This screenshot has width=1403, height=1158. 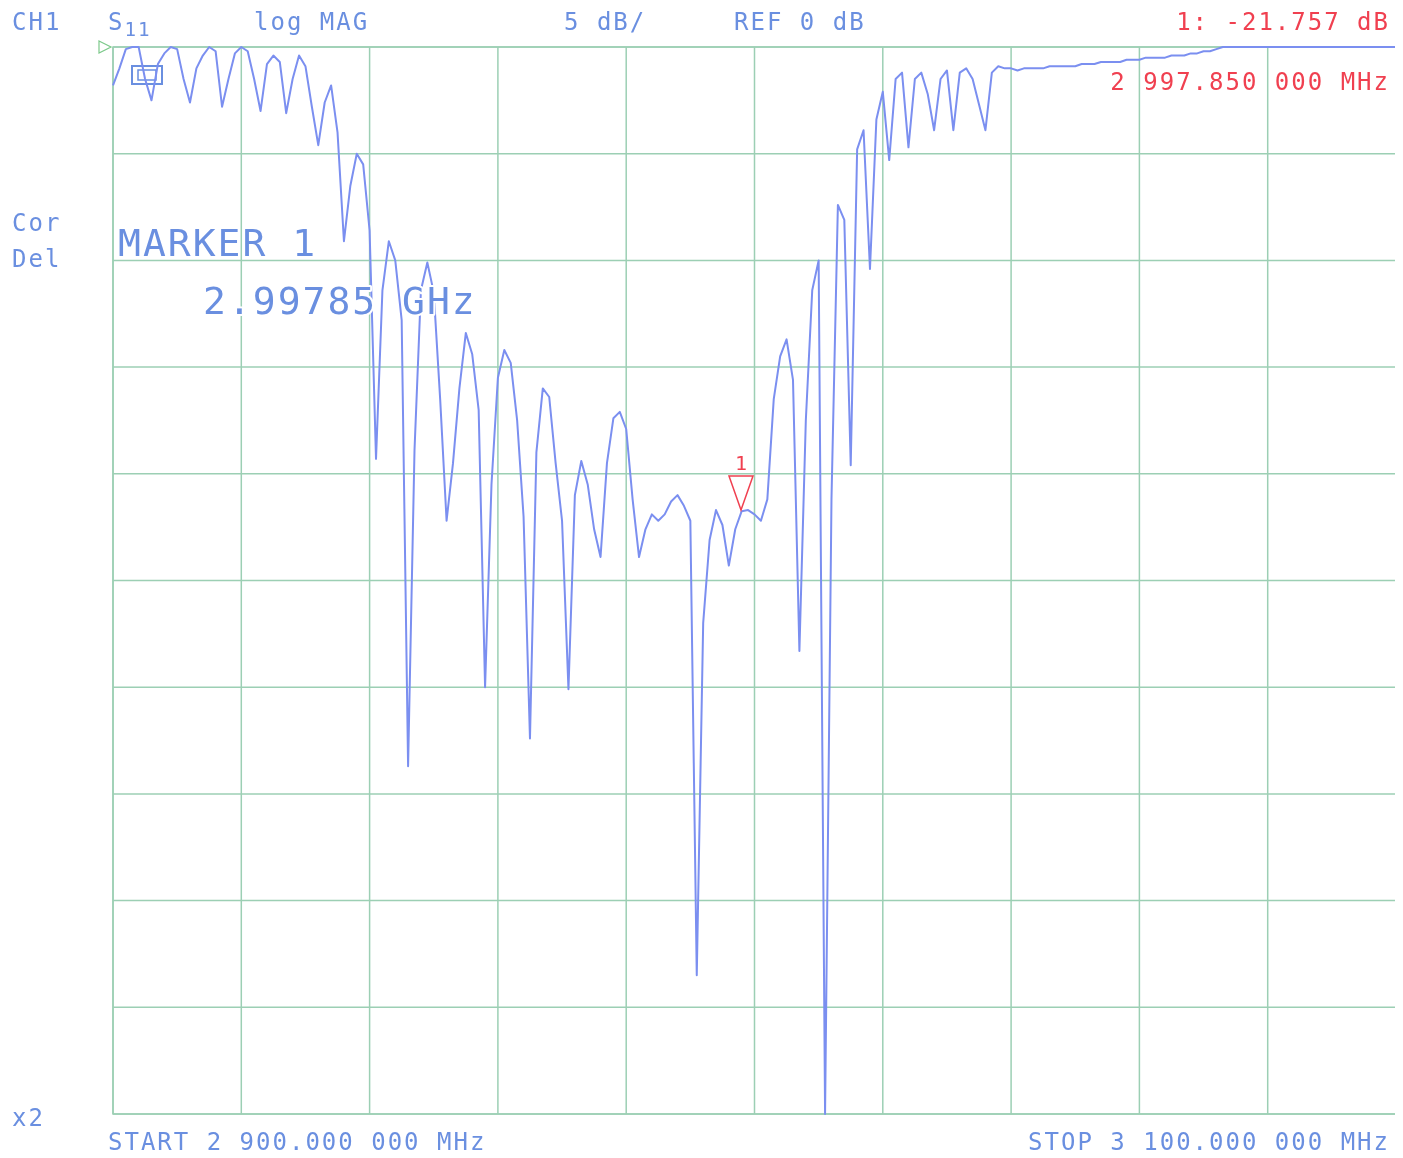 What do you see at coordinates (741, 463) in the screenshot?
I see `annotation: 1` at bounding box center [741, 463].